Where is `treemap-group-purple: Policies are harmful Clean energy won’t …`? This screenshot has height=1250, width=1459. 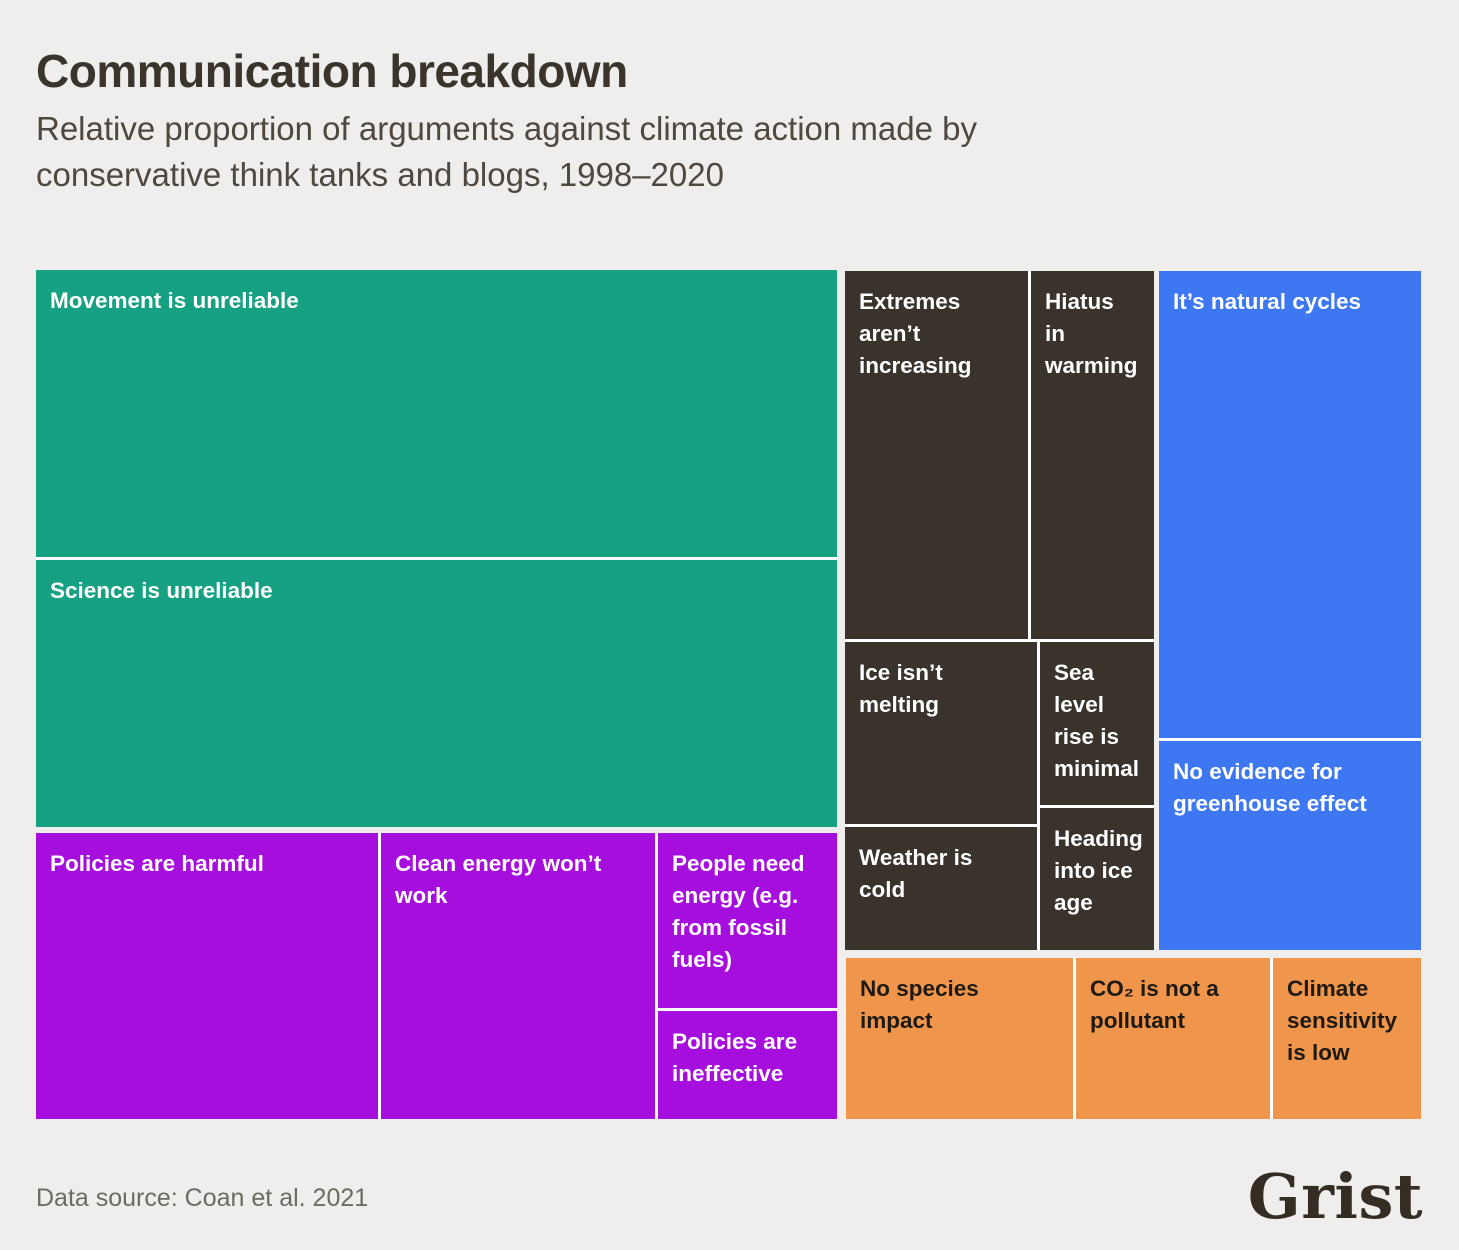 treemap-group-purple: Policies are harmful Clean energy won’t … is located at coordinates (436, 976).